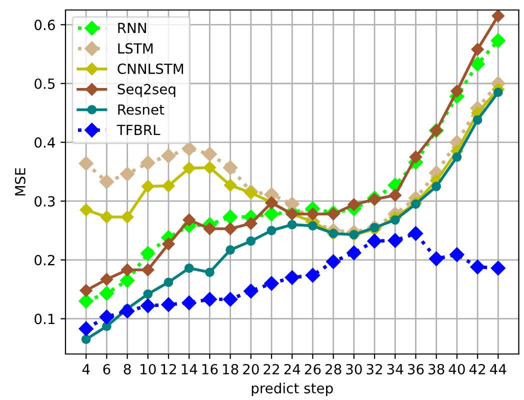 The height and width of the screenshot is (400, 524). Describe the element at coordinates (44, 319) in the screenshot. I see `y-tick-label: 0.1` at that location.